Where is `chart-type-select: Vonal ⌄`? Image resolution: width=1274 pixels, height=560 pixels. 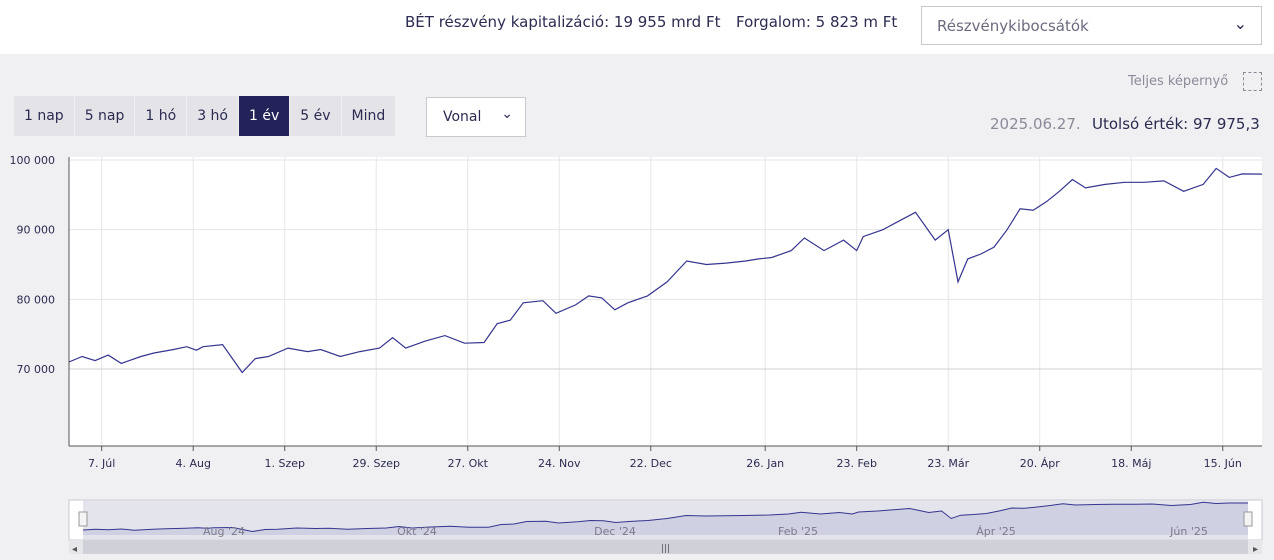 chart-type-select: Vonal ⌄ is located at coordinates (476, 117).